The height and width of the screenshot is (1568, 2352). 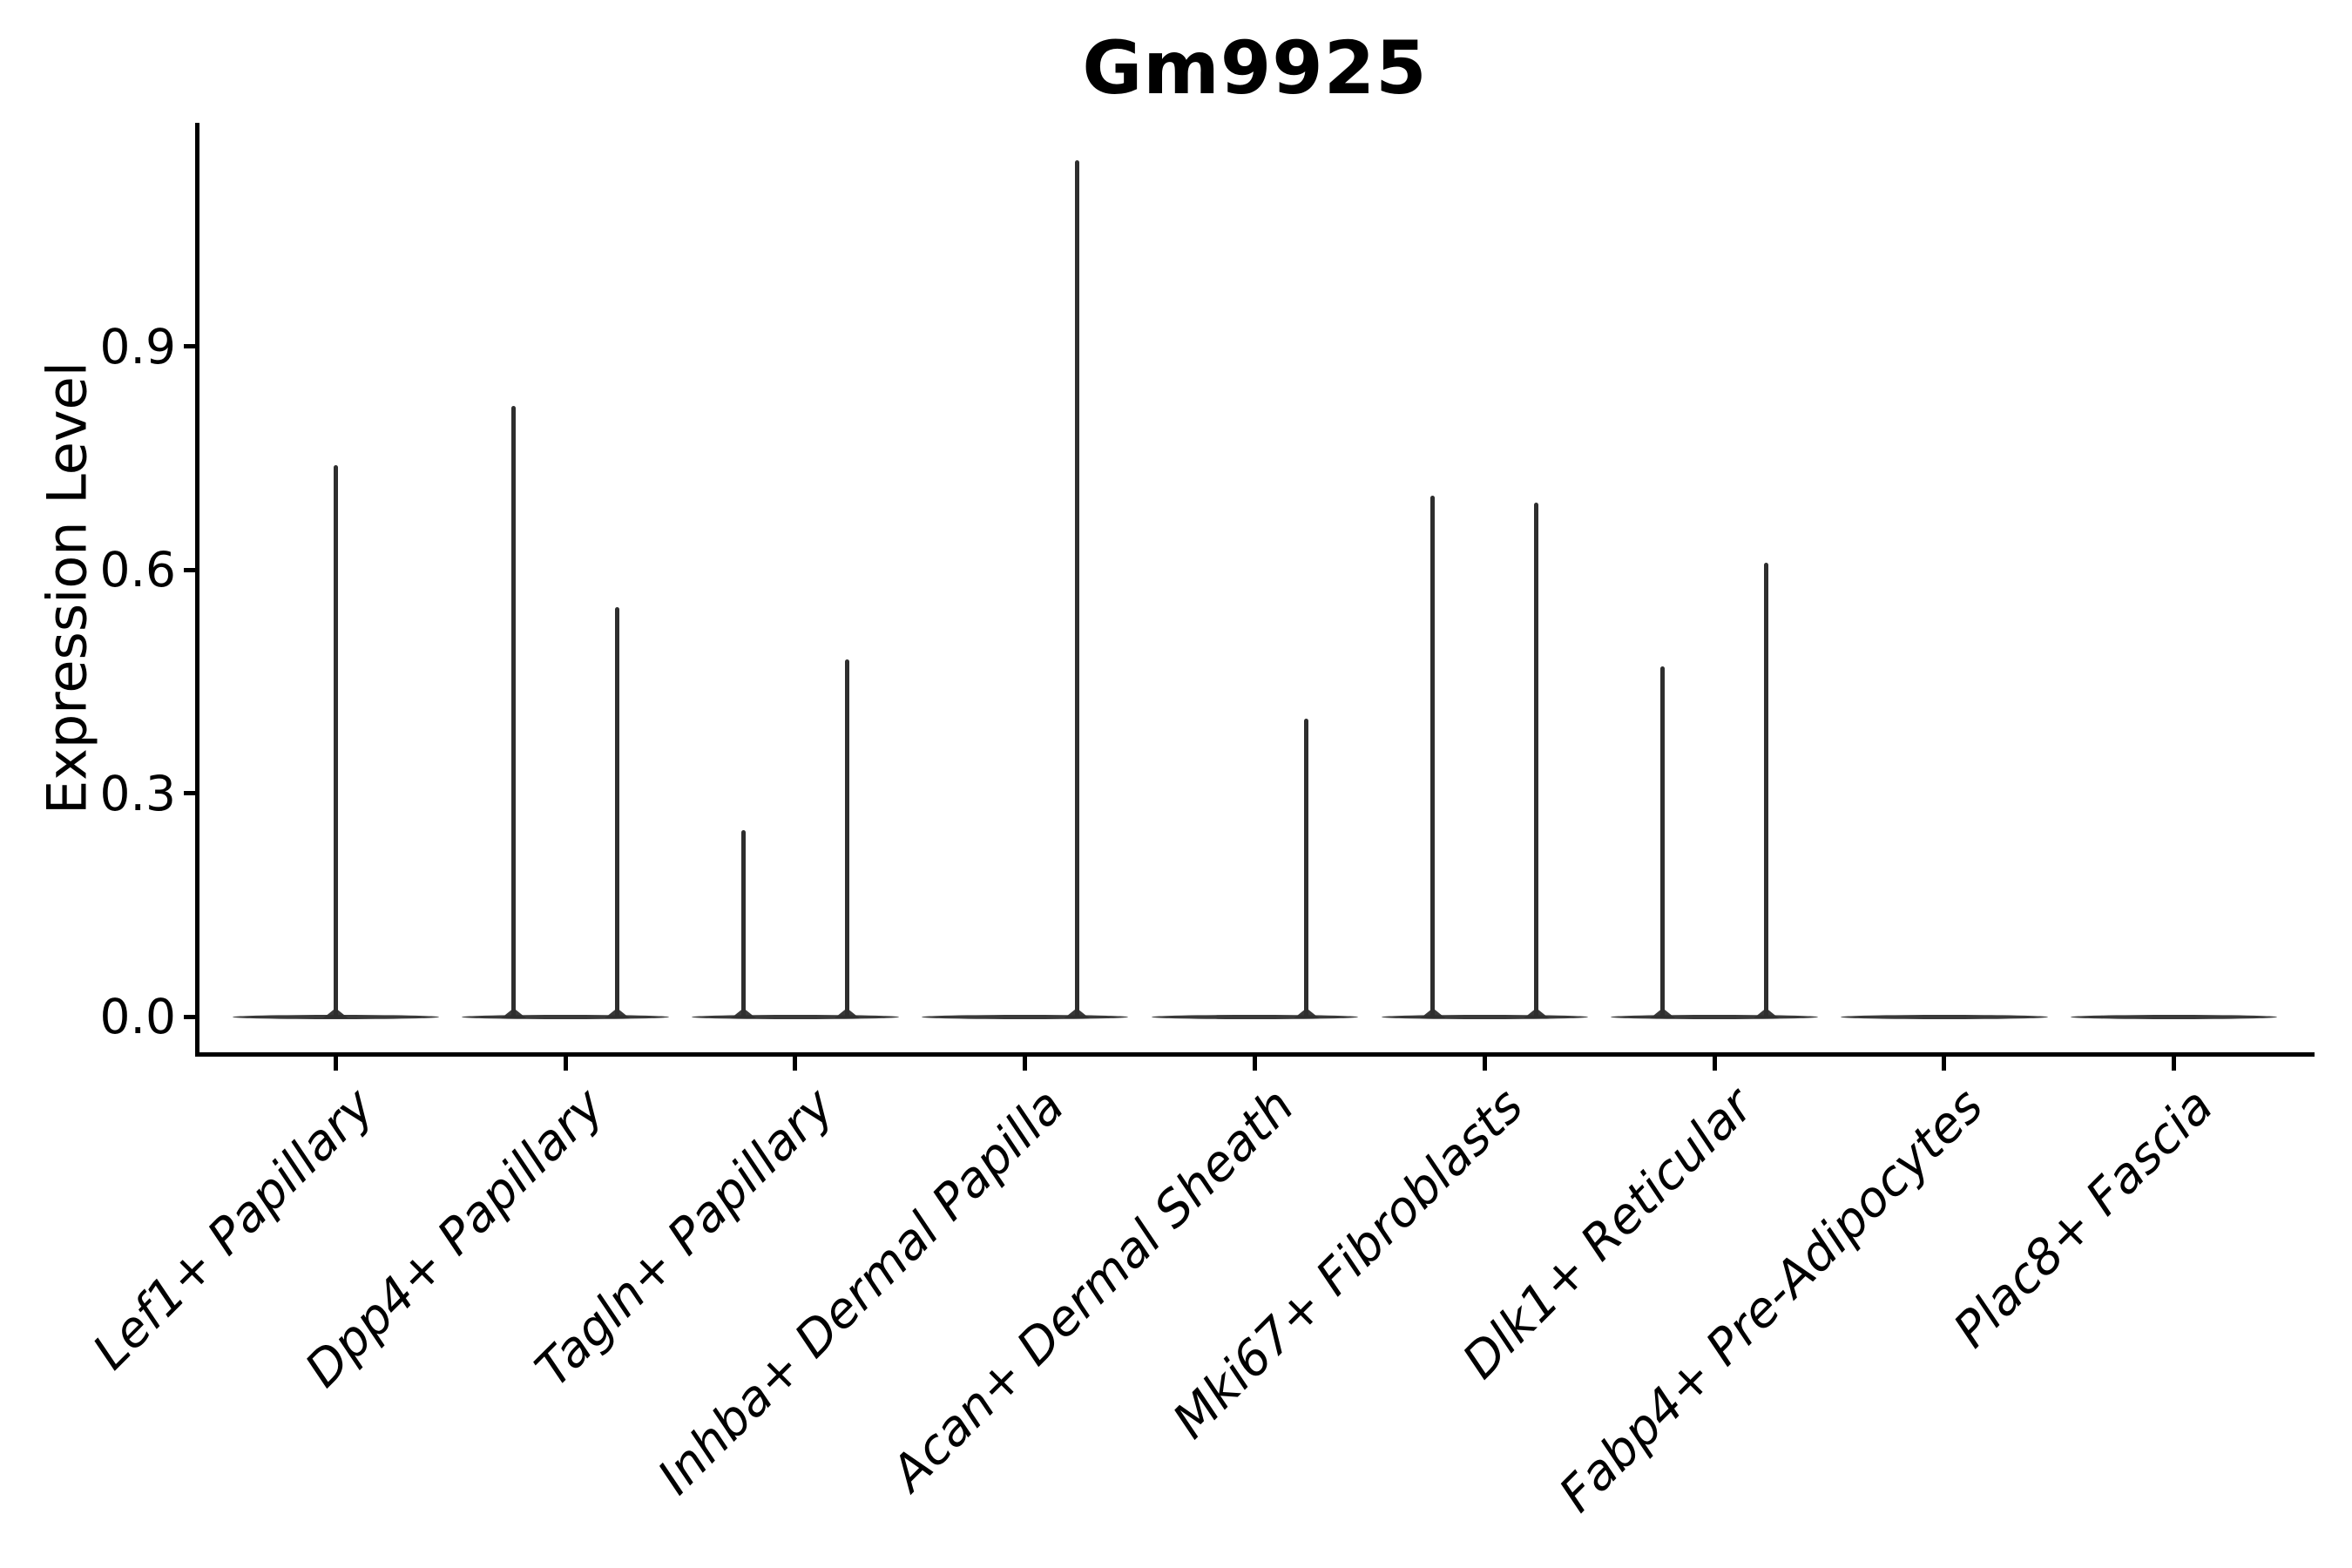 What do you see at coordinates (137, 793) in the screenshot?
I see `y-tick-label: 0.3` at bounding box center [137, 793].